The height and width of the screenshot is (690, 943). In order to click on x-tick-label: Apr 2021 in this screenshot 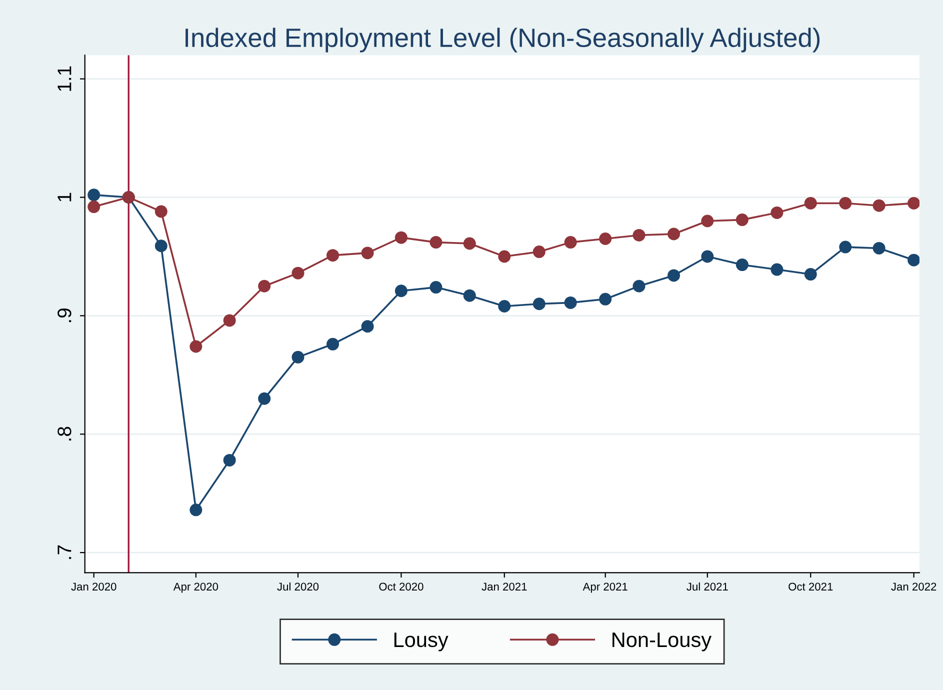, I will do `click(605, 587)`.